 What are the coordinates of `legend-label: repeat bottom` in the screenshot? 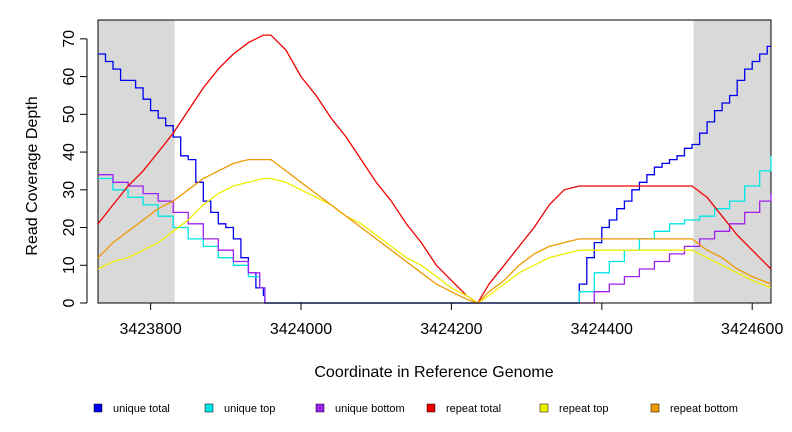 It's located at (704, 409).